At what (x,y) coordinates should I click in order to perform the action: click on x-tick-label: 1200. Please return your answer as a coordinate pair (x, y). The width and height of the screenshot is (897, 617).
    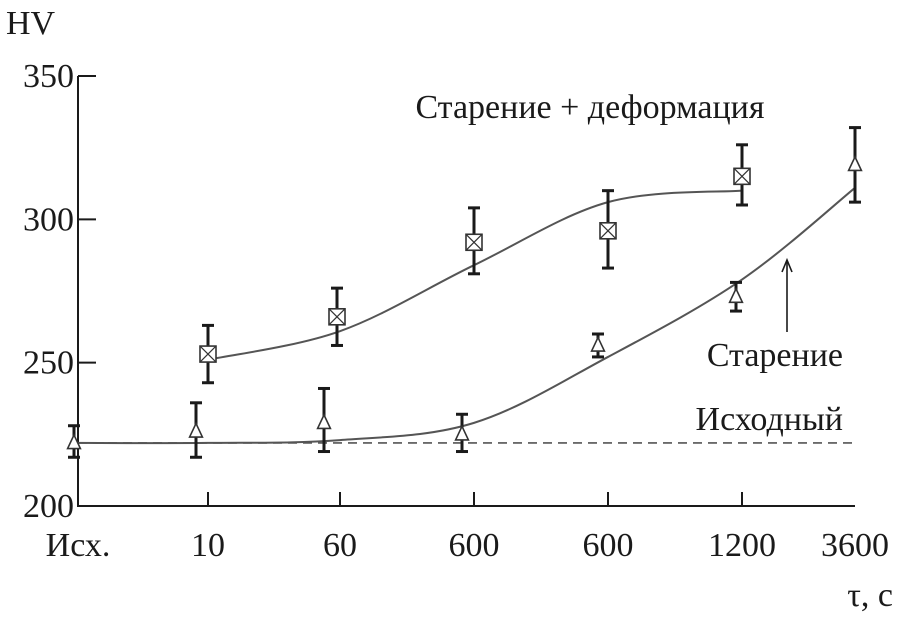
    Looking at the image, I should click on (742, 545).